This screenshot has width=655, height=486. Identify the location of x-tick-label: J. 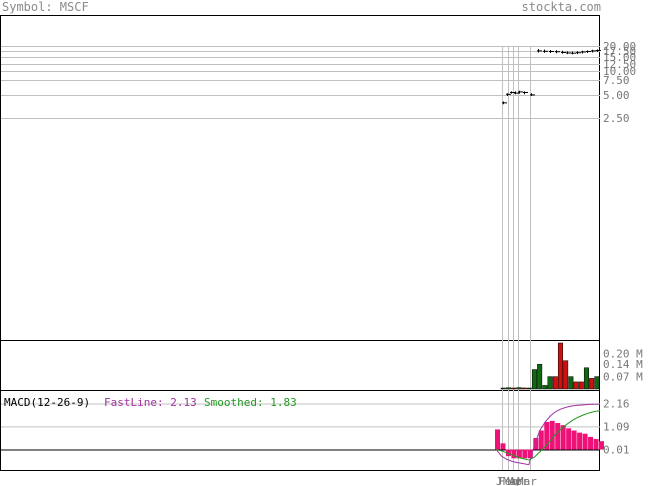
(499, 480).